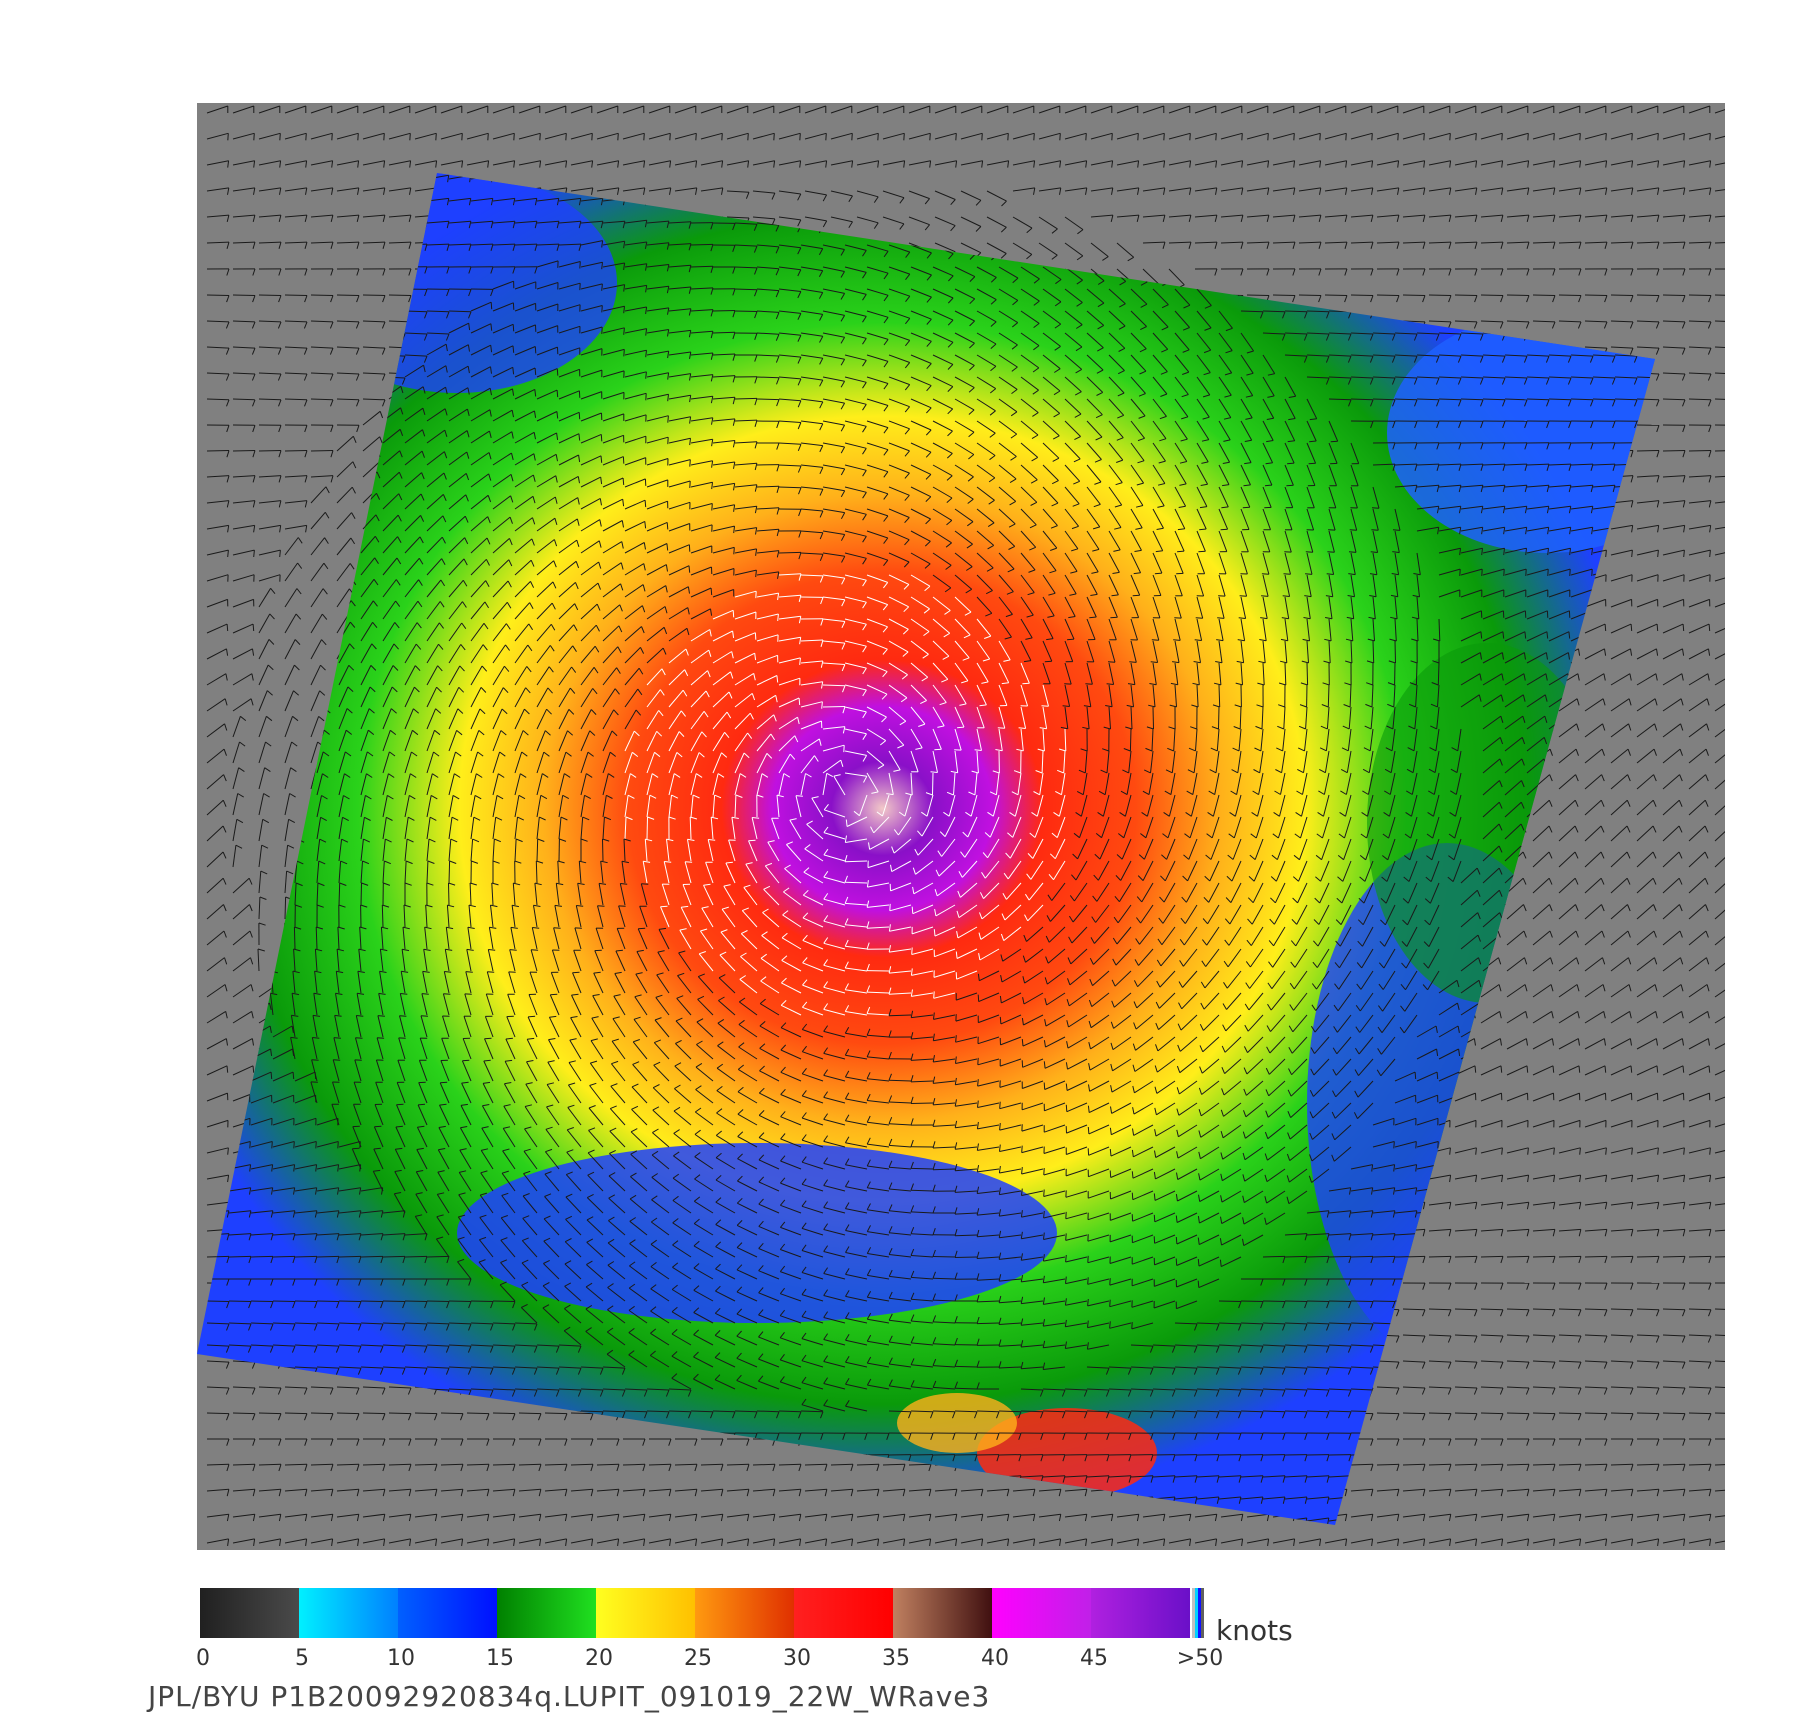 Image resolution: width=1820 pixels, height=1720 pixels. I want to click on colorbar-tail, so click(1199, 1613).